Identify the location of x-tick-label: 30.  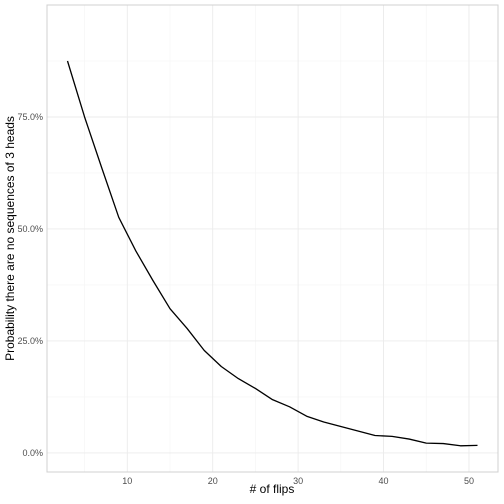
(298, 481).